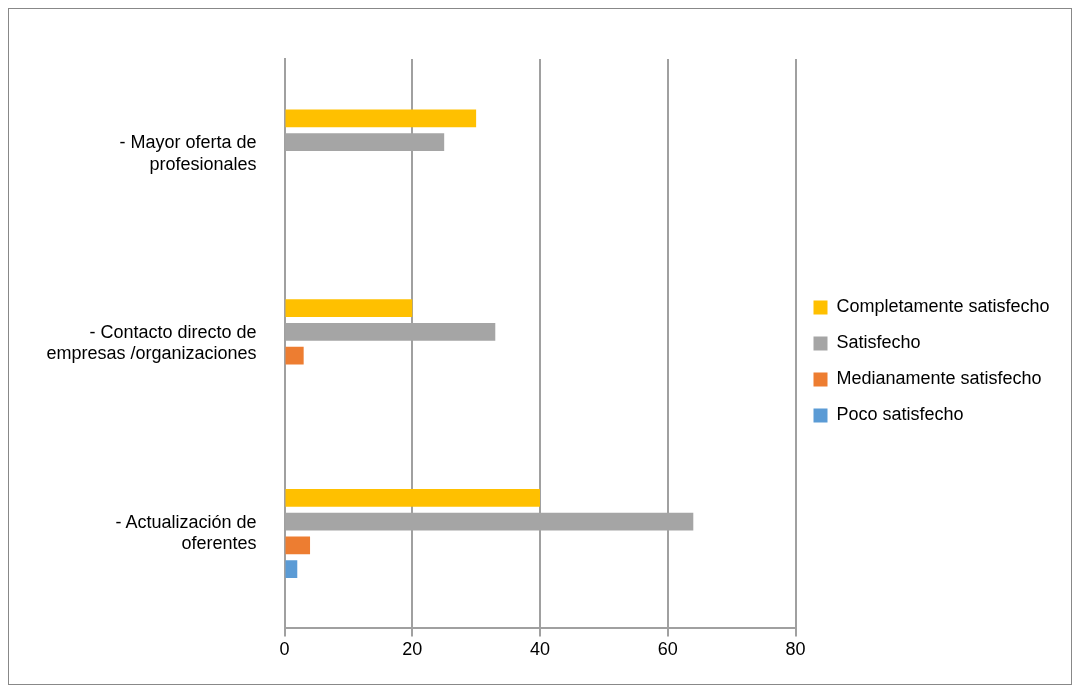  What do you see at coordinates (151, 342) in the screenshot?
I see `y-tick-label: - Contacto directo de empresas /organizaciones` at bounding box center [151, 342].